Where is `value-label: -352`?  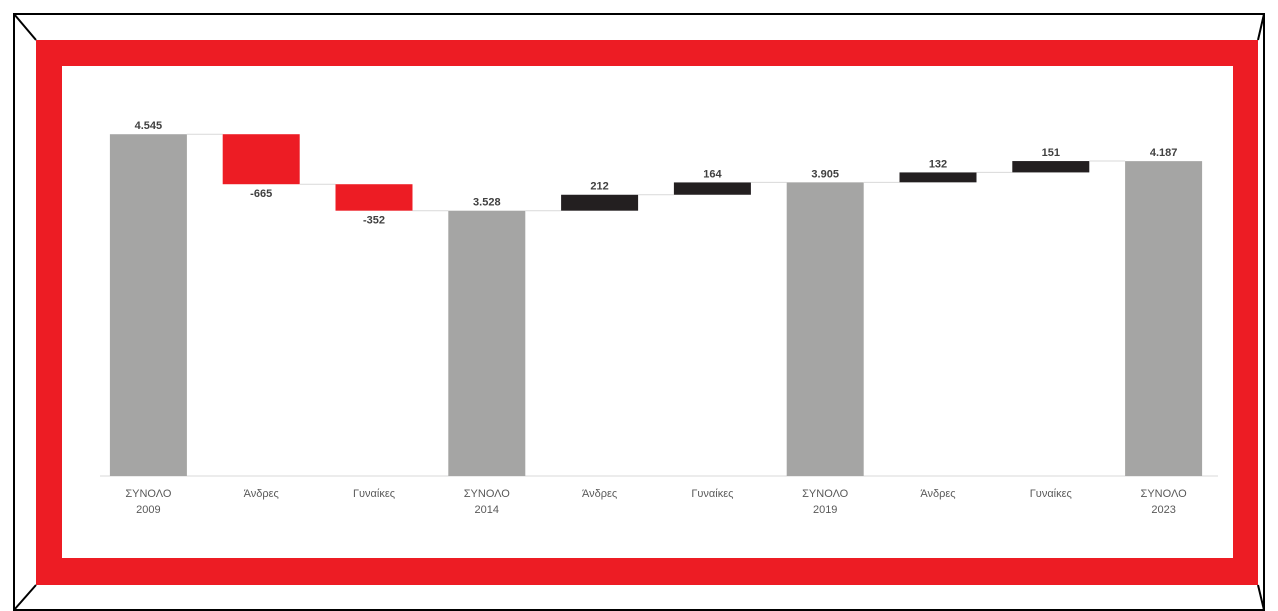
value-label: -352 is located at coordinates (374, 221).